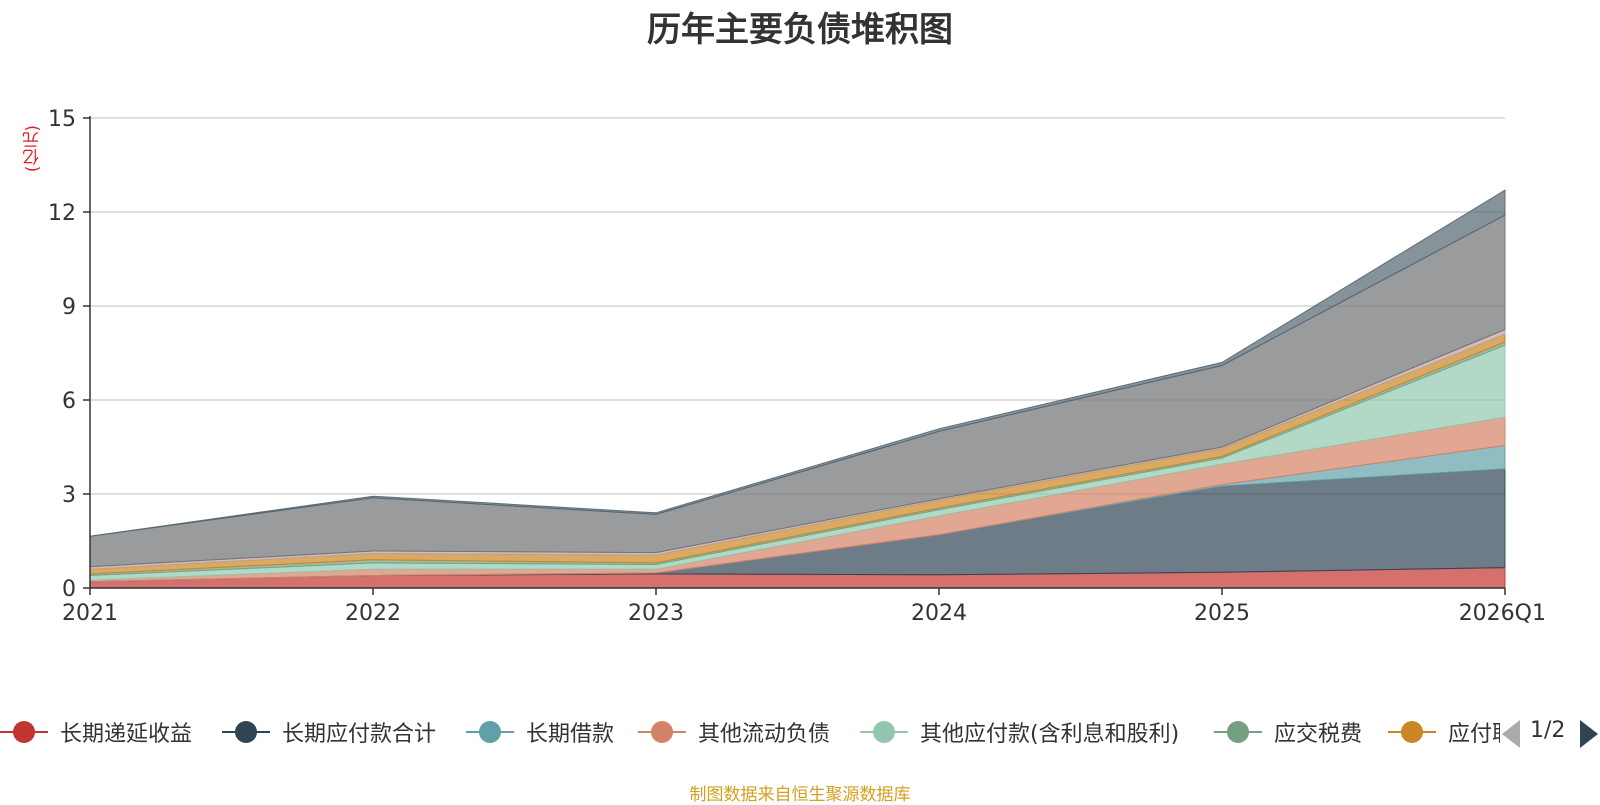 This screenshot has width=1600, height=805. I want to click on legend-label: 长期借款, so click(570, 734).